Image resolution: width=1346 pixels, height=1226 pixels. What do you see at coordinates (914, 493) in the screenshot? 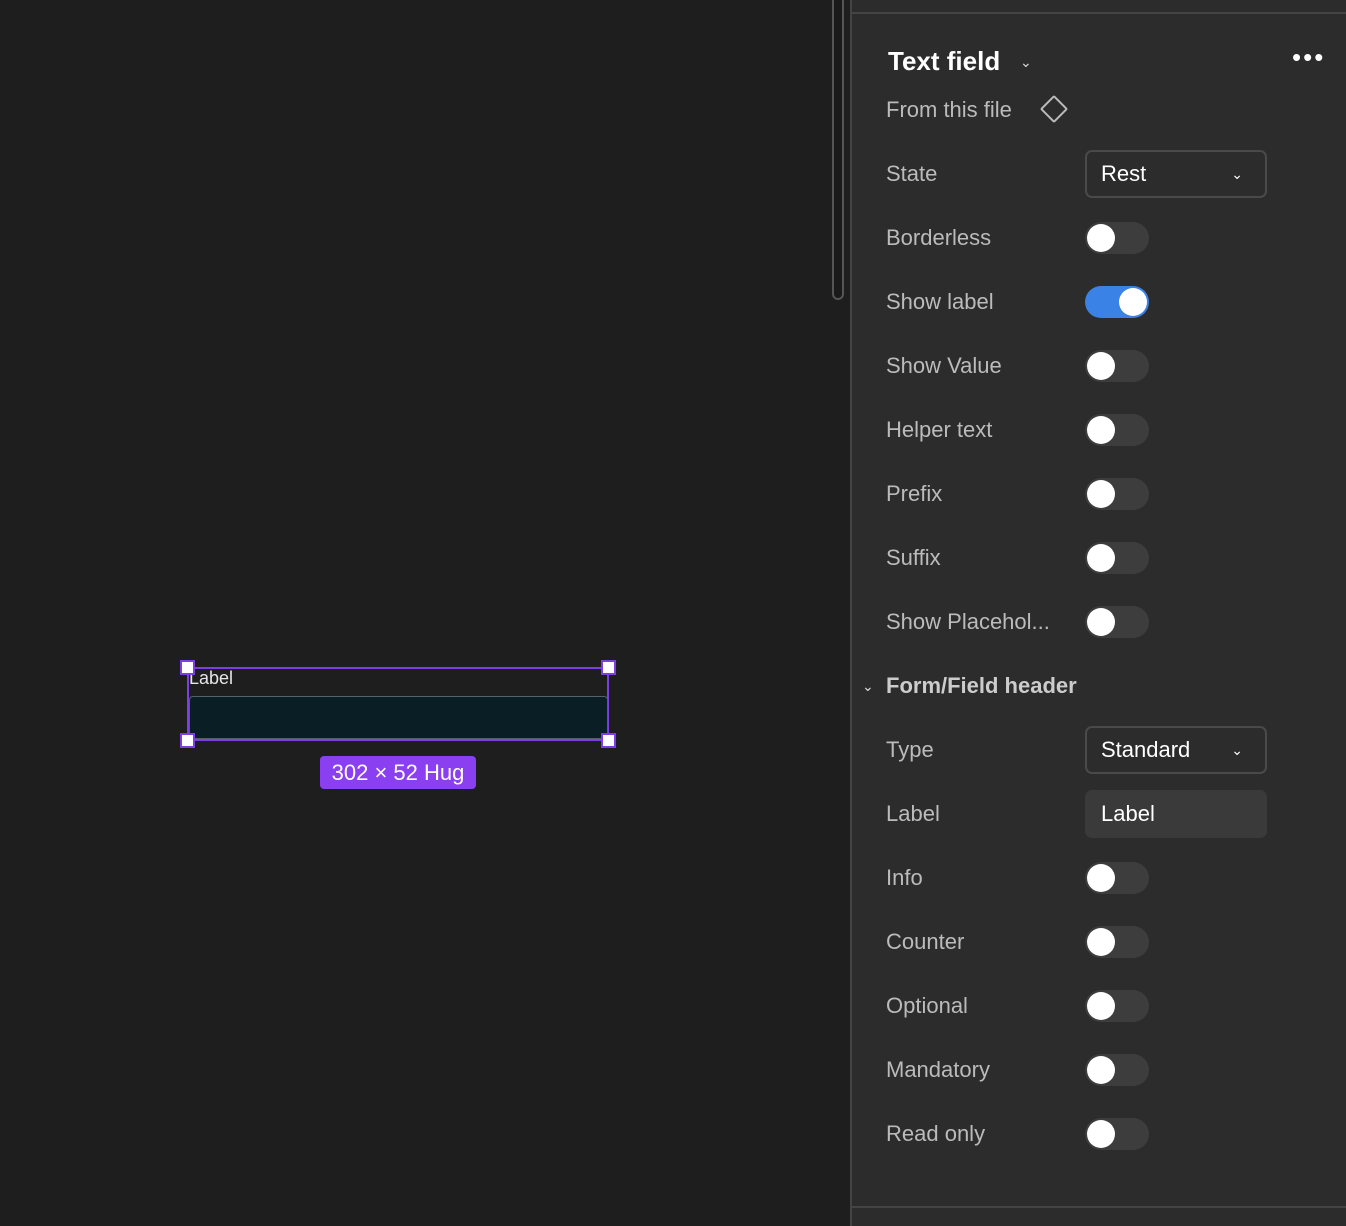
I see `prefix-label: Prefix` at bounding box center [914, 493].